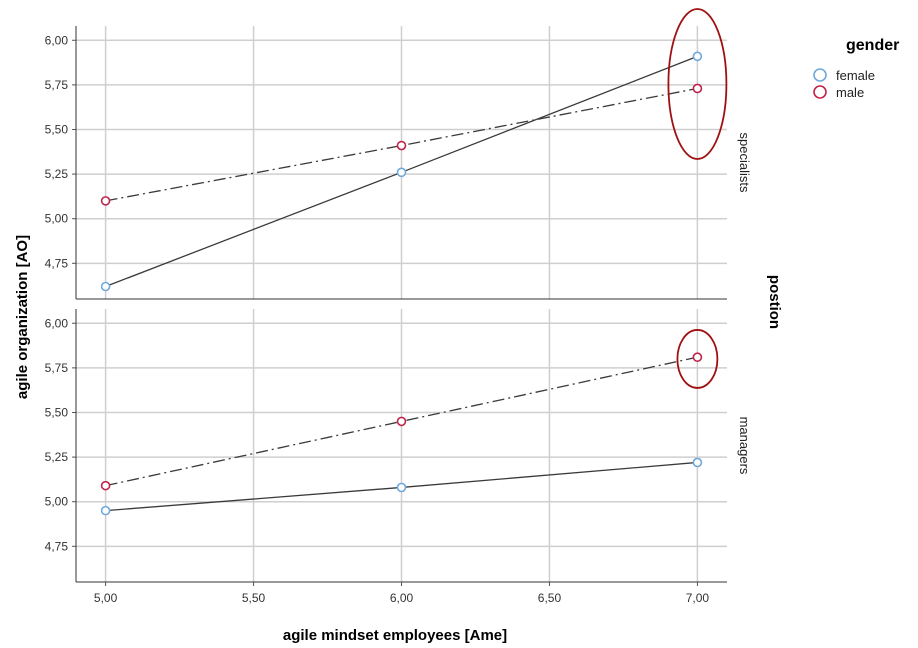 This screenshot has height=648, width=918. I want to click on x-tick-label: 5,50, so click(254, 598).